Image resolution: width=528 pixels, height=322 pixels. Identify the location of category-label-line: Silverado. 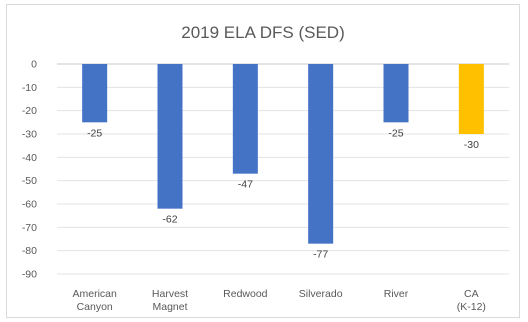
(321, 294).